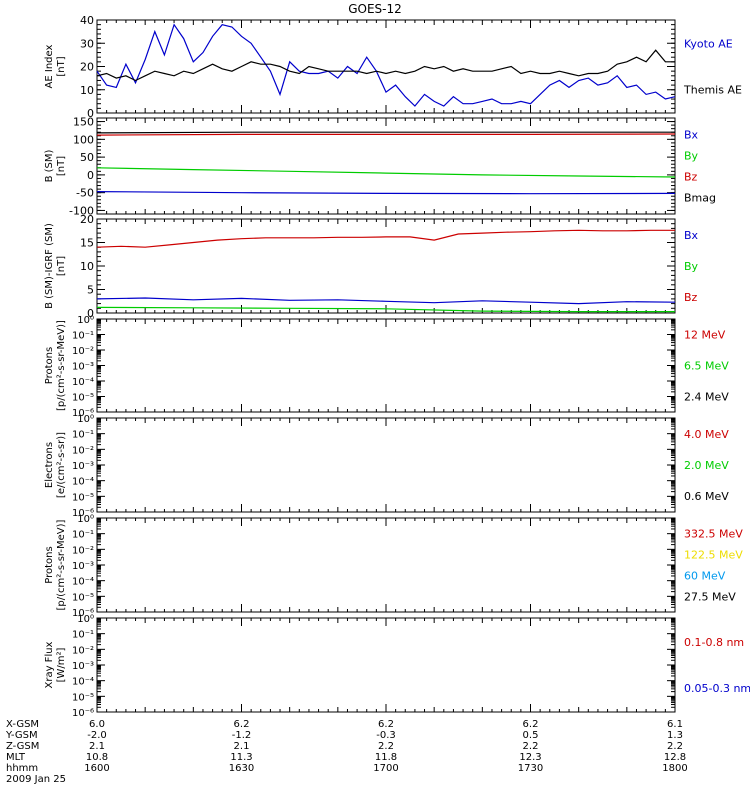 The width and height of the screenshot is (750, 800). What do you see at coordinates (675, 757) in the screenshot?
I see `x-axis-value: 12.8` at bounding box center [675, 757].